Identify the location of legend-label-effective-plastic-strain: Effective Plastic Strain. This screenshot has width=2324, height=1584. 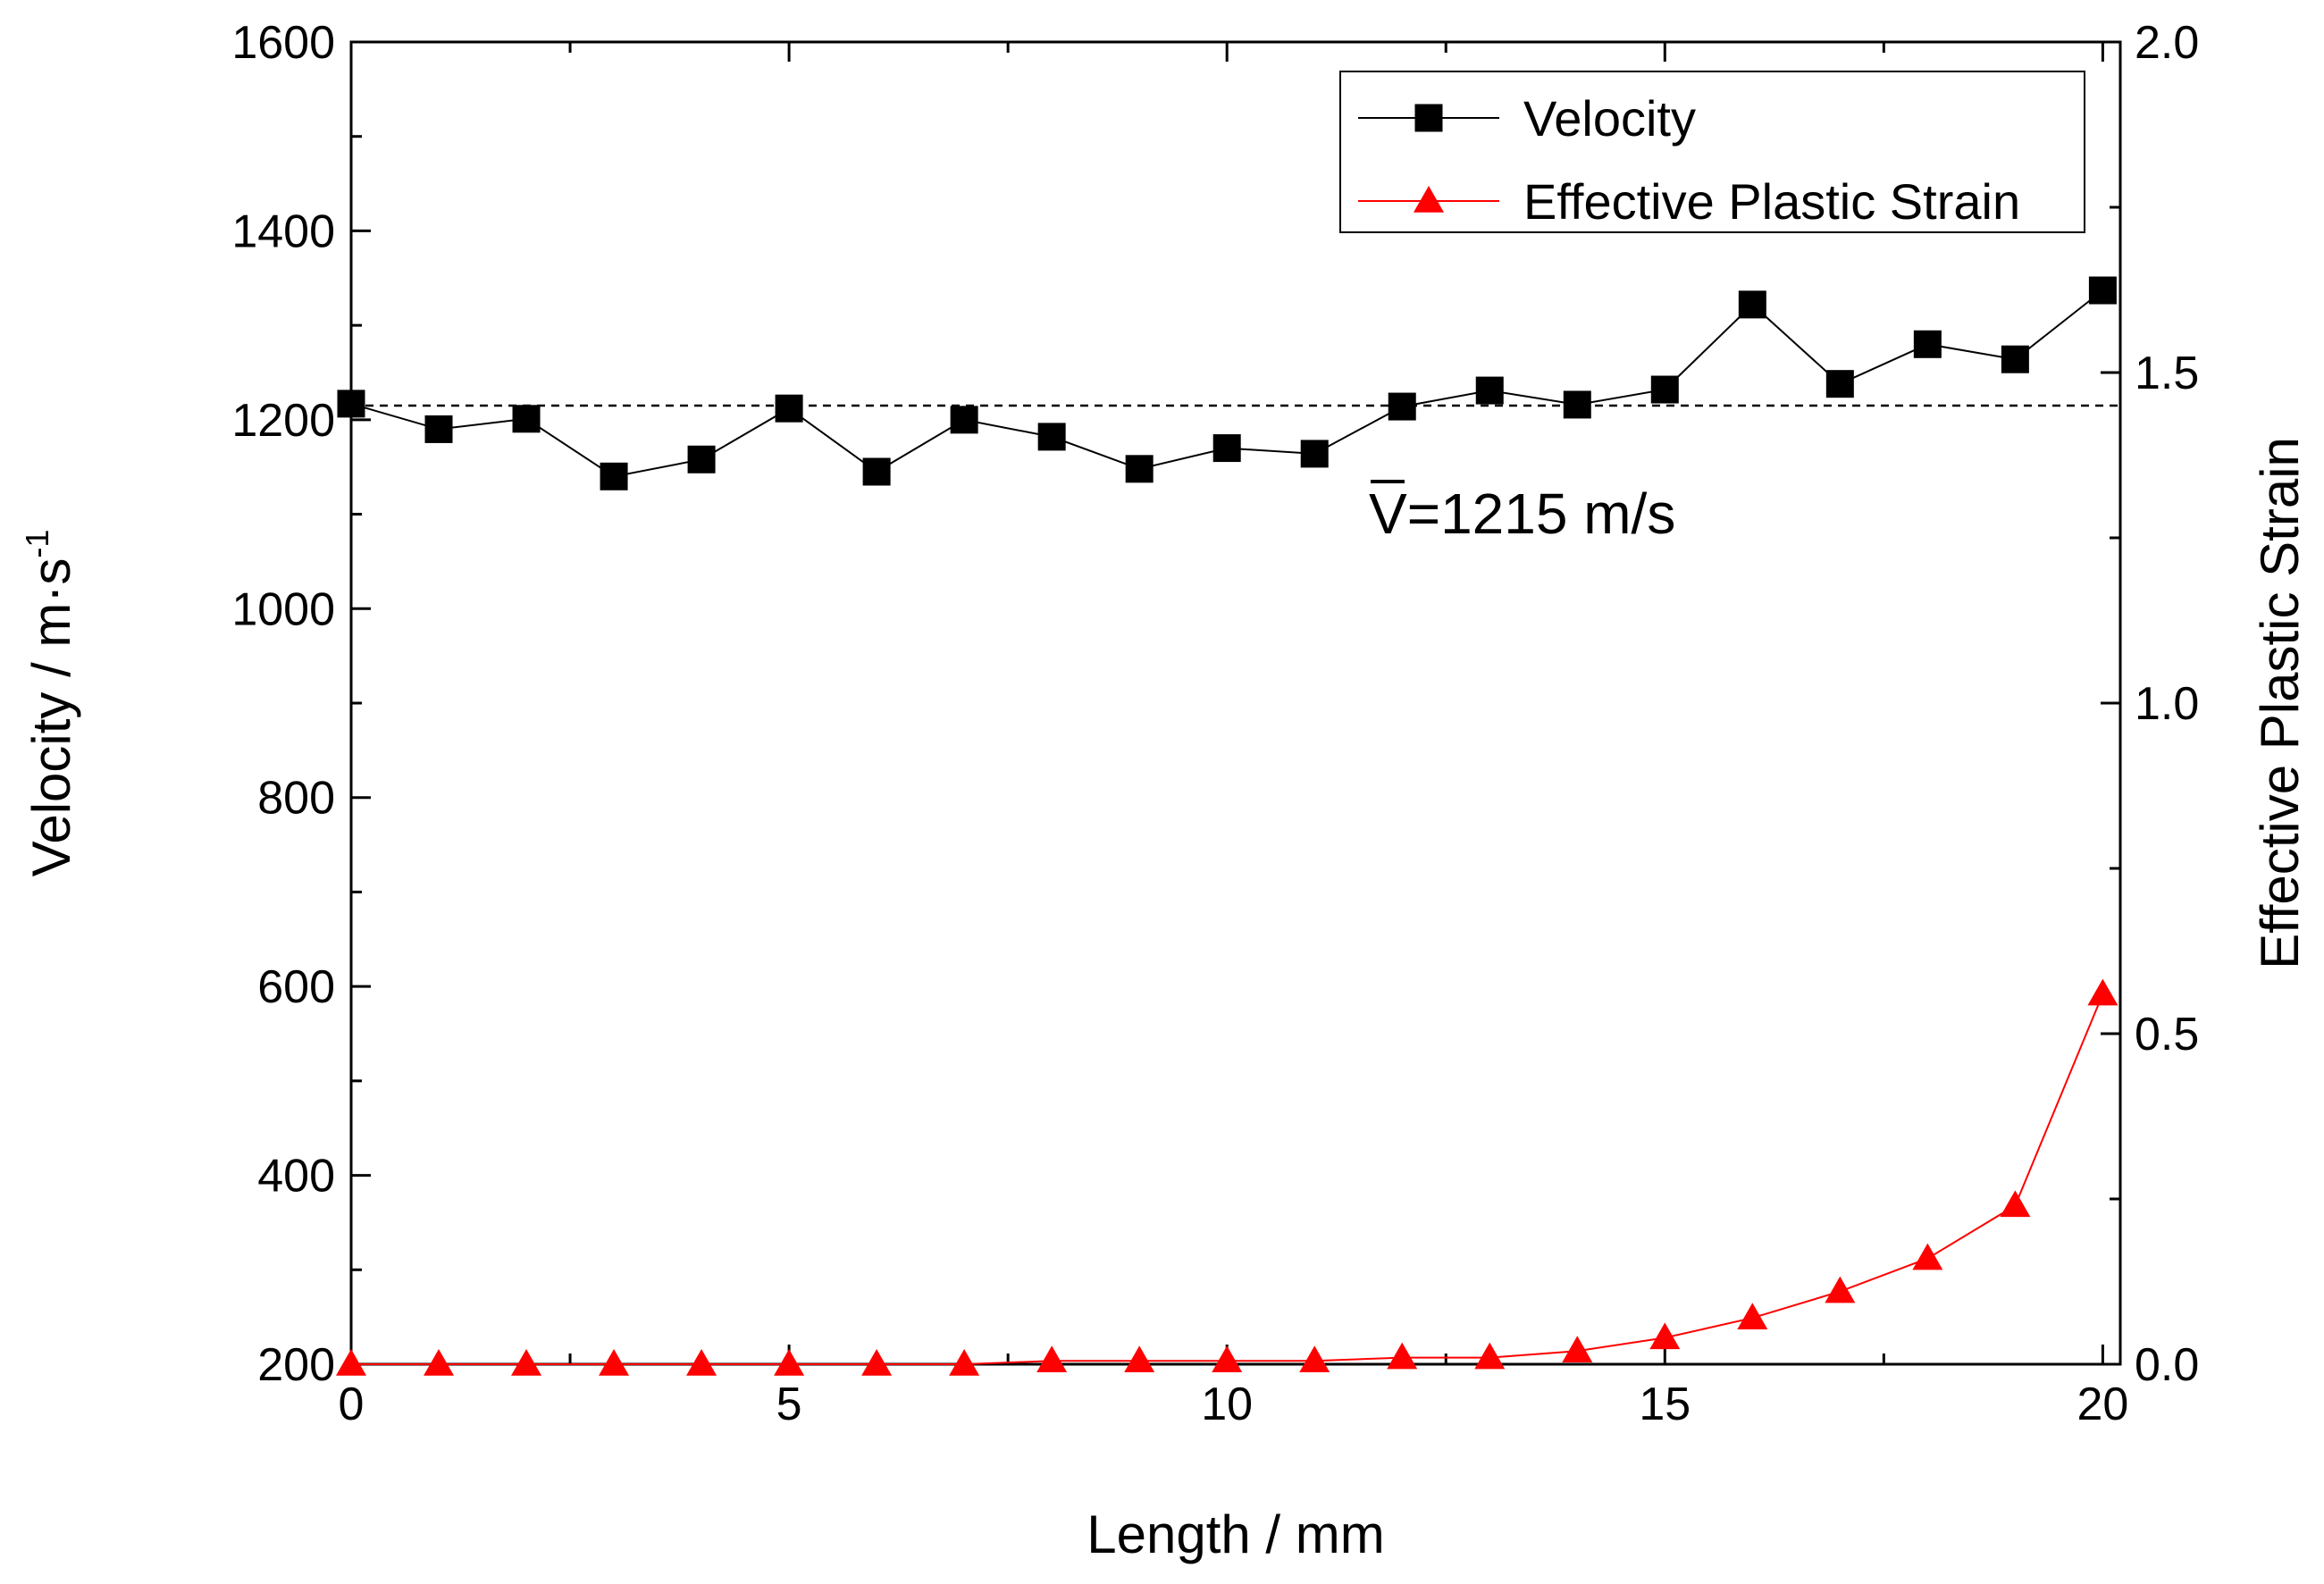
(1771, 202).